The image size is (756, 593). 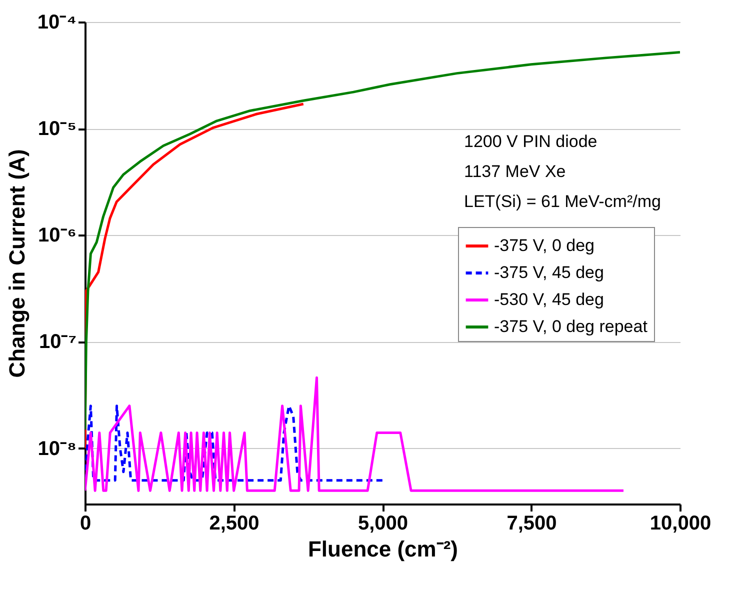 I want to click on x-tick-label: 2,500, so click(x=234, y=523).